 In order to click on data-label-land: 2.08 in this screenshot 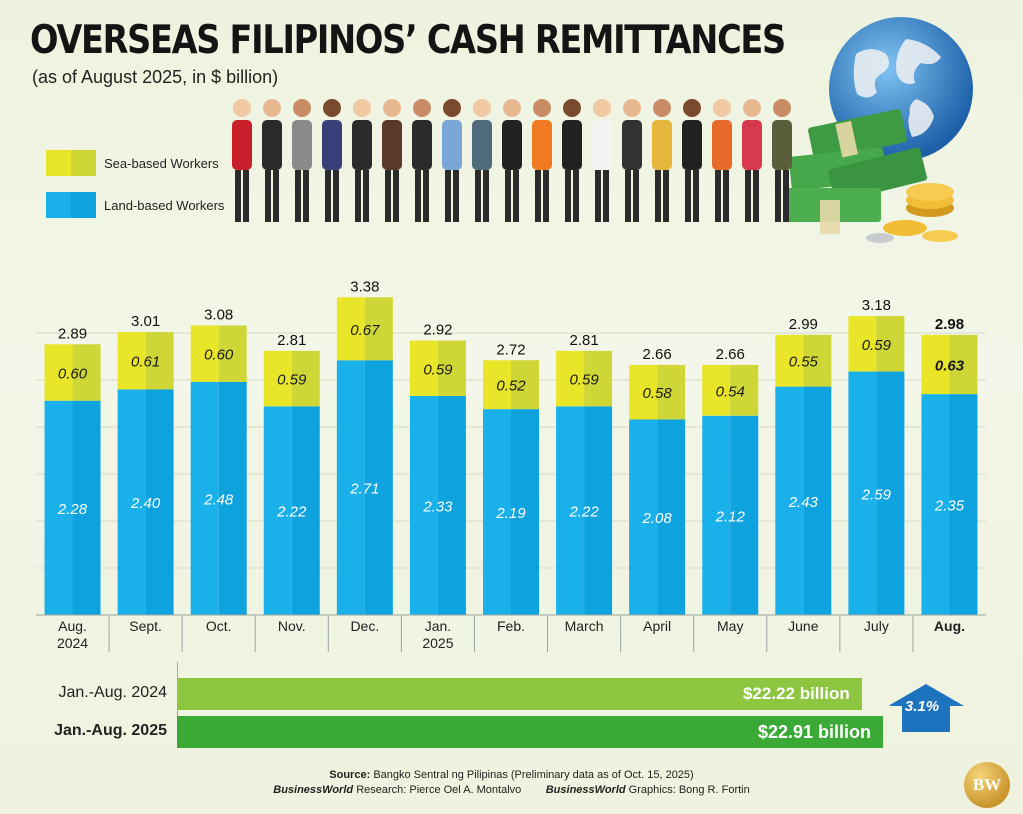, I will do `click(657, 518)`.